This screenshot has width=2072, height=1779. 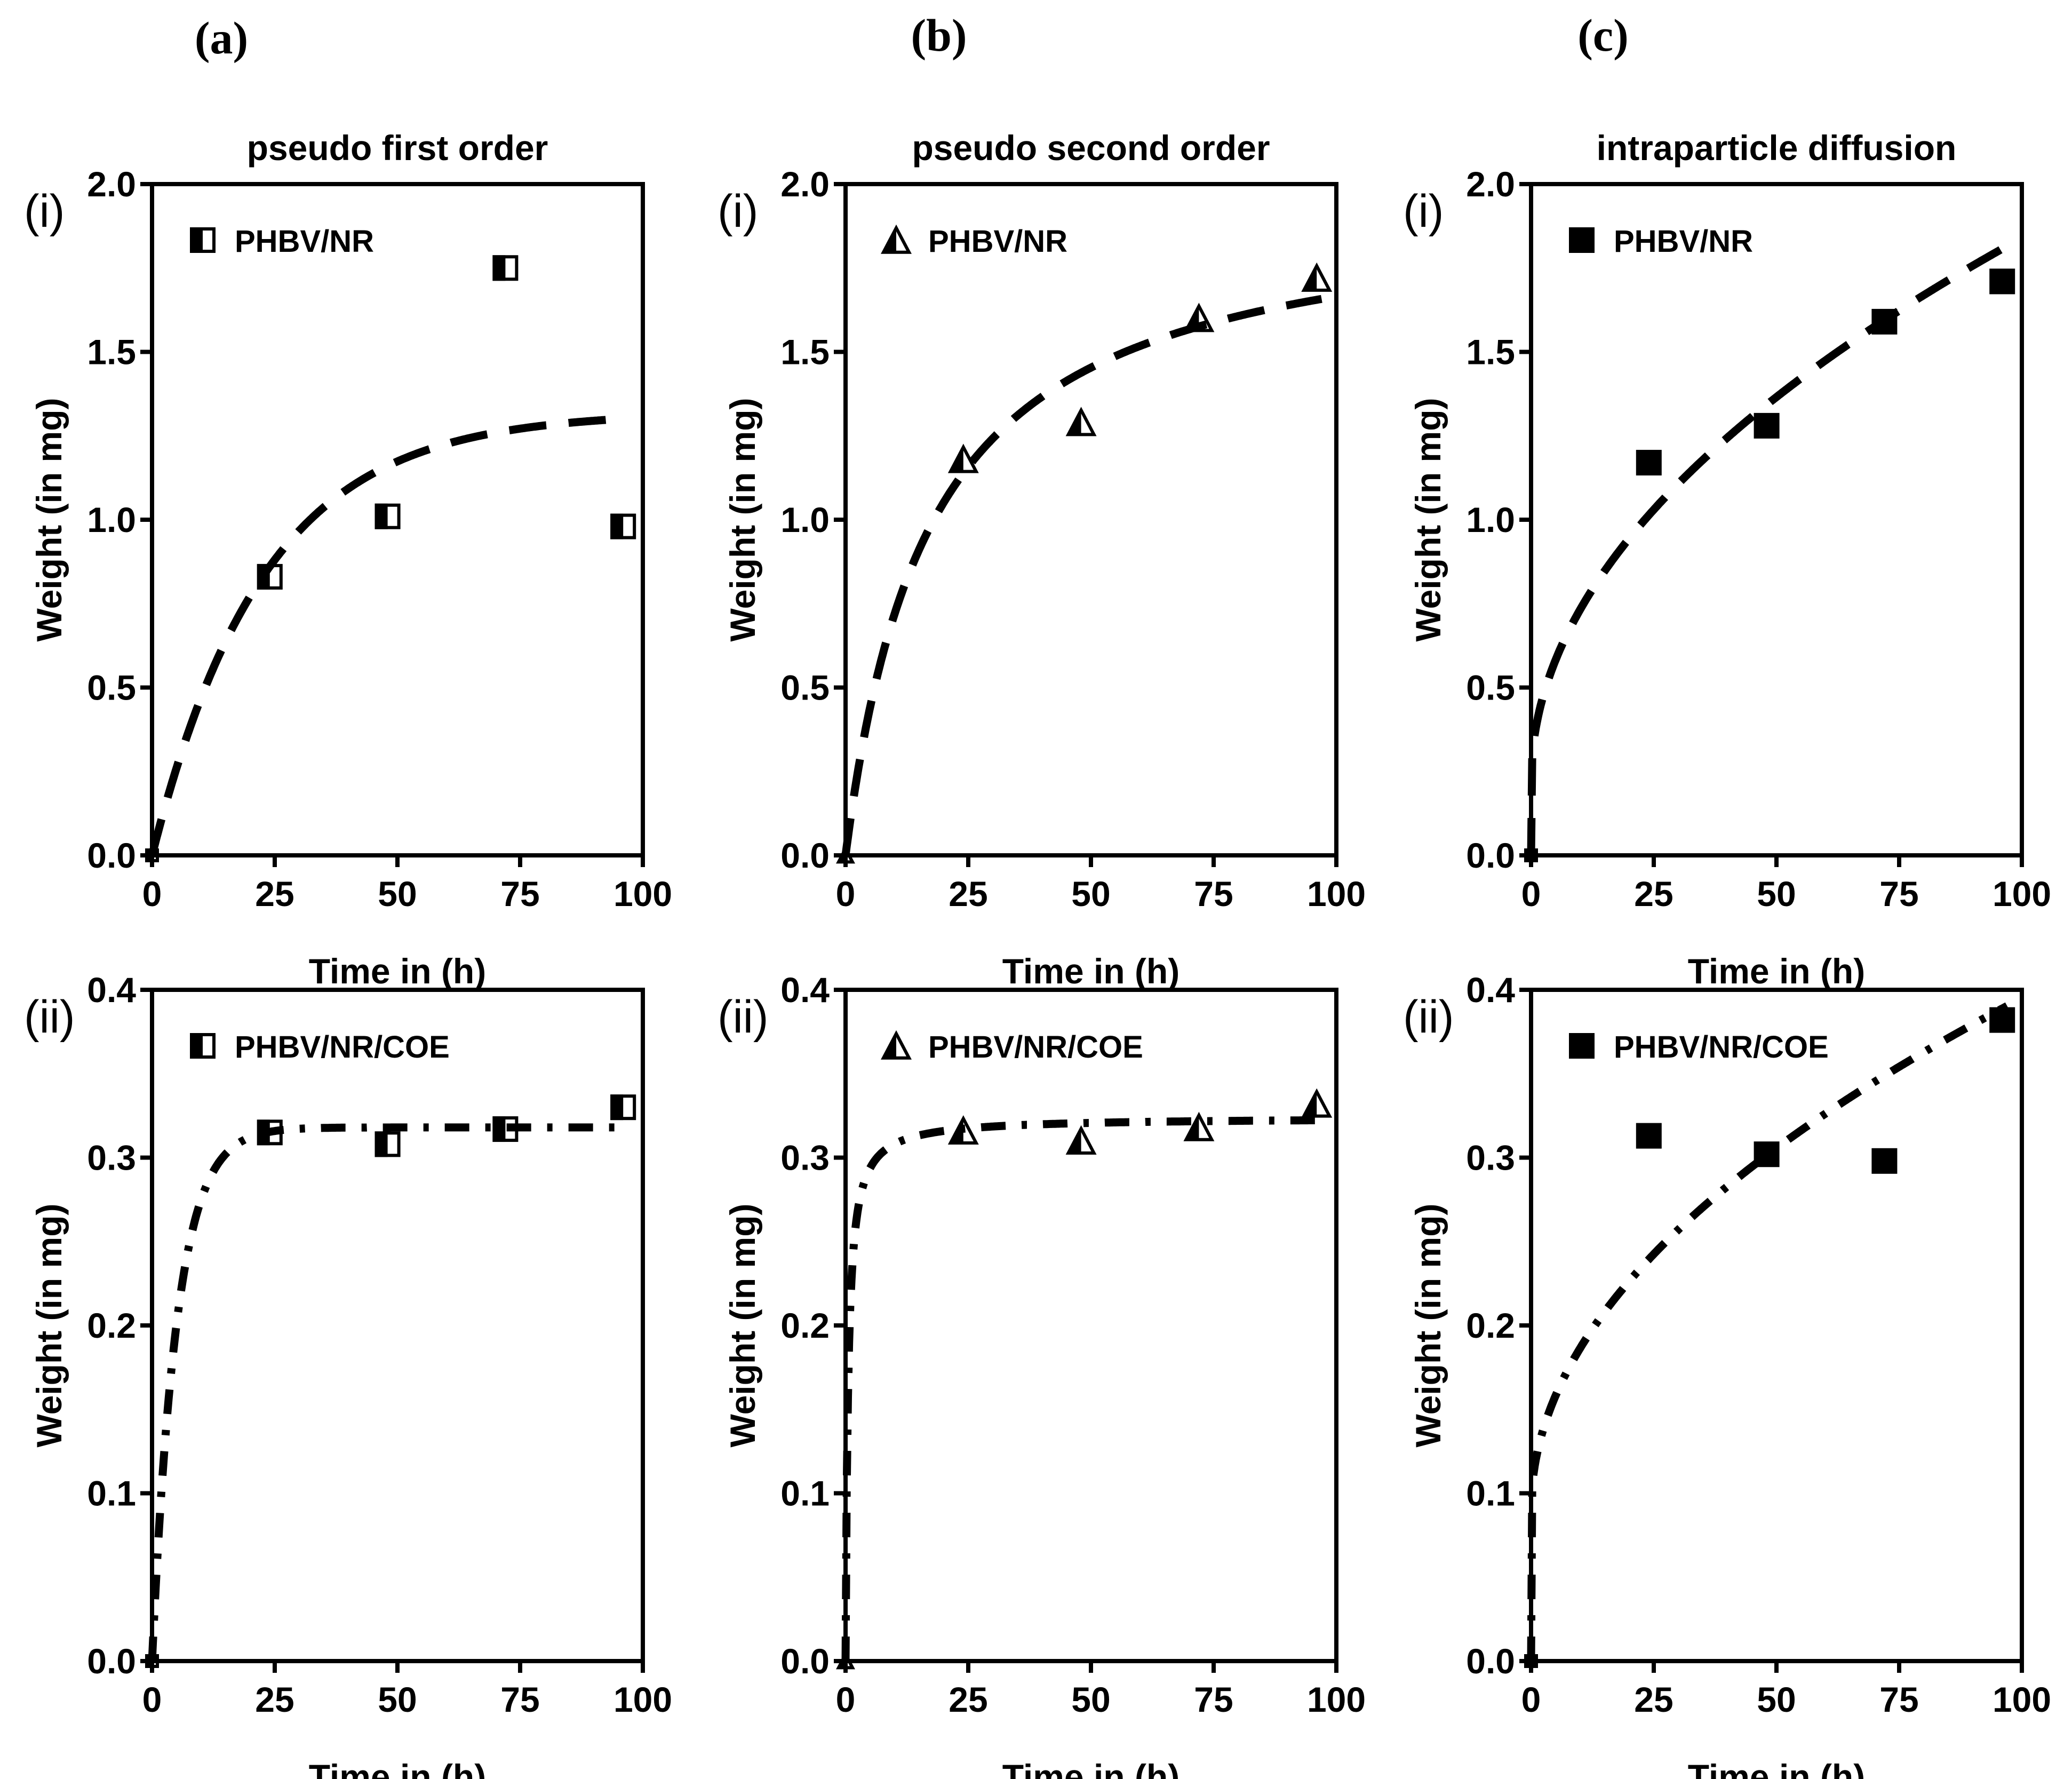 What do you see at coordinates (1490, 352) in the screenshot?
I see `y-tick-label: 1.5` at bounding box center [1490, 352].